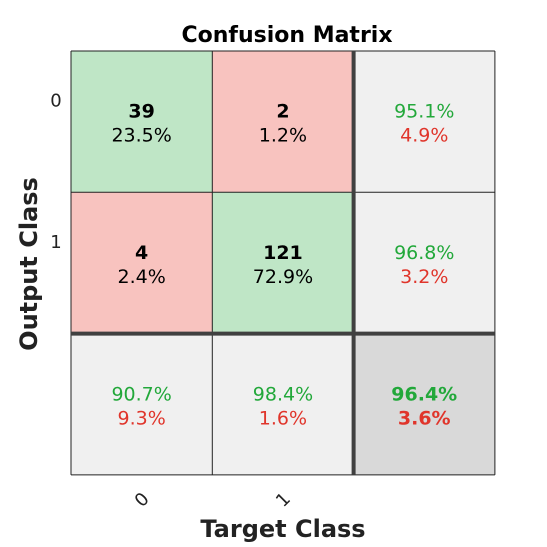  Describe the element at coordinates (55, 242) in the screenshot. I see `y-tick-label: 1` at that location.